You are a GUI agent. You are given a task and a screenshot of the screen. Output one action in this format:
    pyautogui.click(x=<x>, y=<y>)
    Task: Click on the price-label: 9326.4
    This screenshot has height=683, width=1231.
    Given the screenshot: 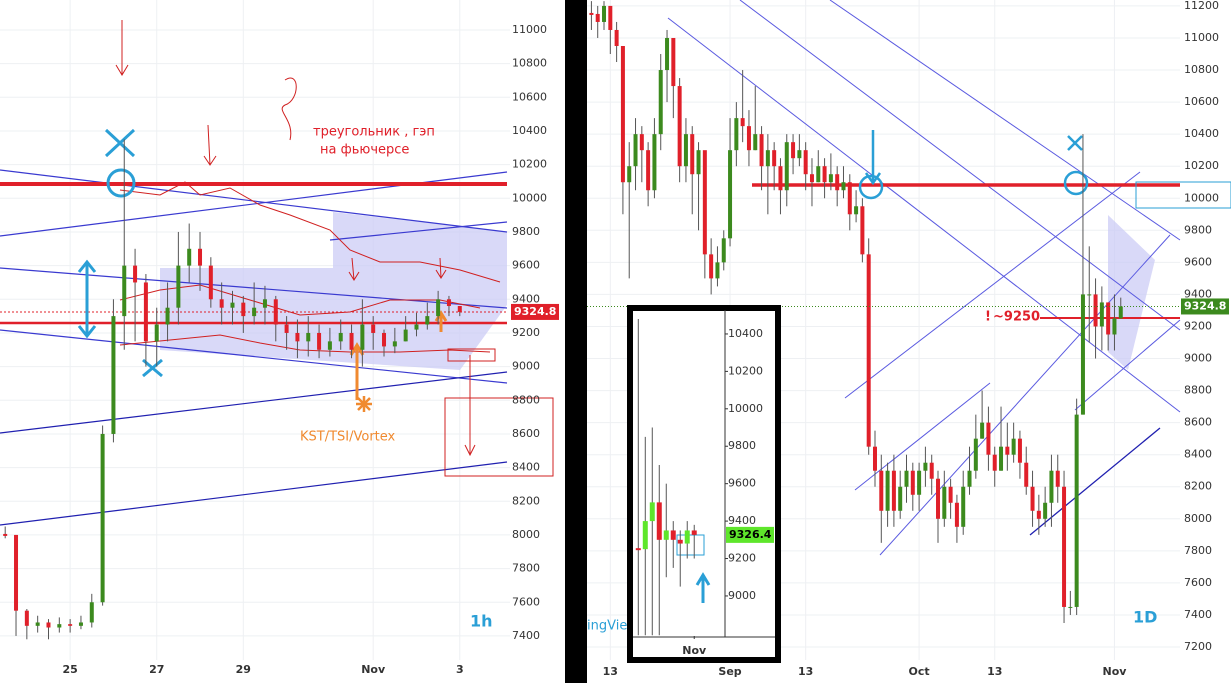 What is the action you would take?
    pyautogui.click(x=750, y=534)
    